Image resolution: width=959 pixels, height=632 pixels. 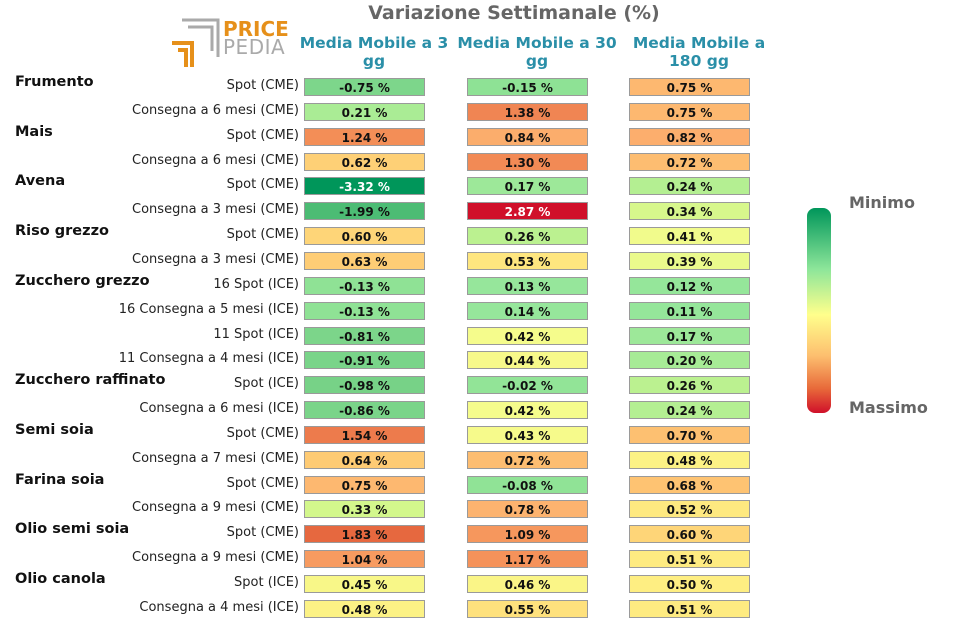 I want to click on heatmap-cell: -0.86 %, so click(x=364, y=410).